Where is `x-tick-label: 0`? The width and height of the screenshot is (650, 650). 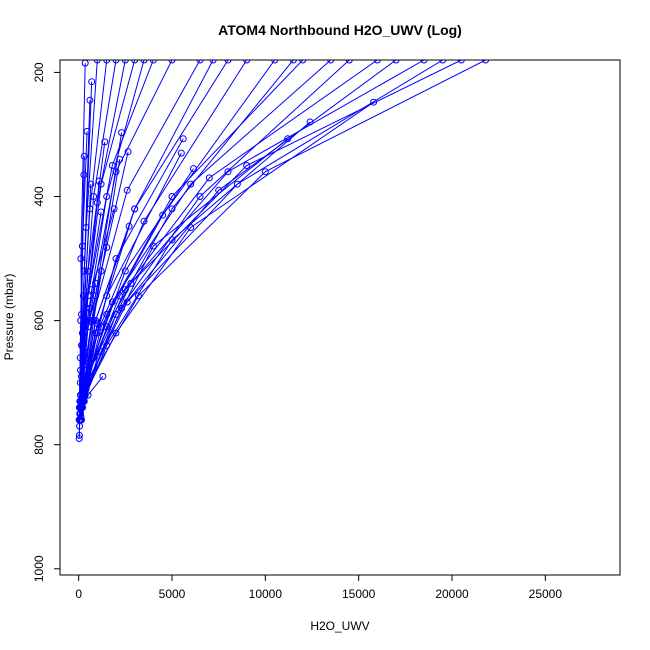
x-tick-label: 0 is located at coordinates (78, 594).